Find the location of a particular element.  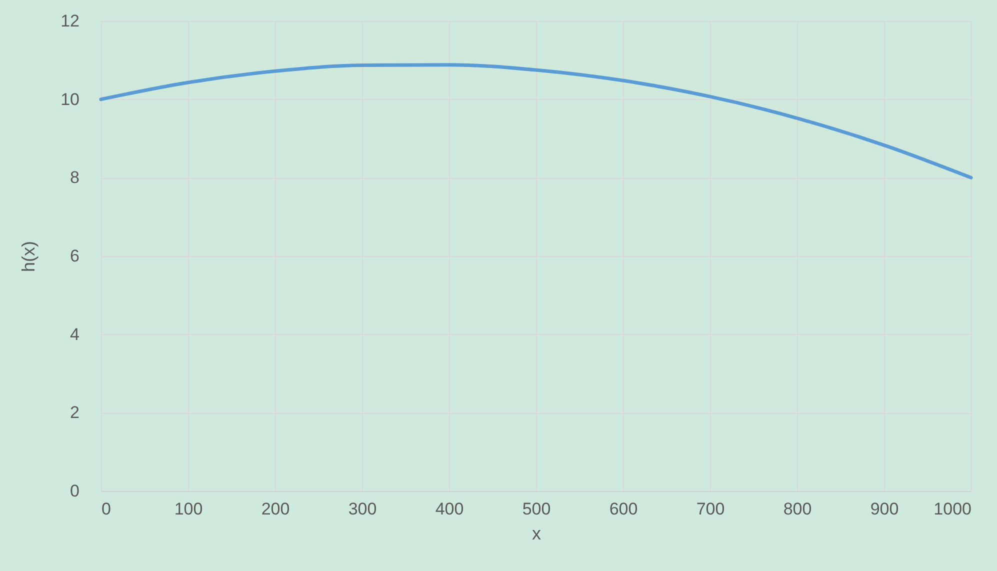

y-tick-label: 12 is located at coordinates (70, 21).